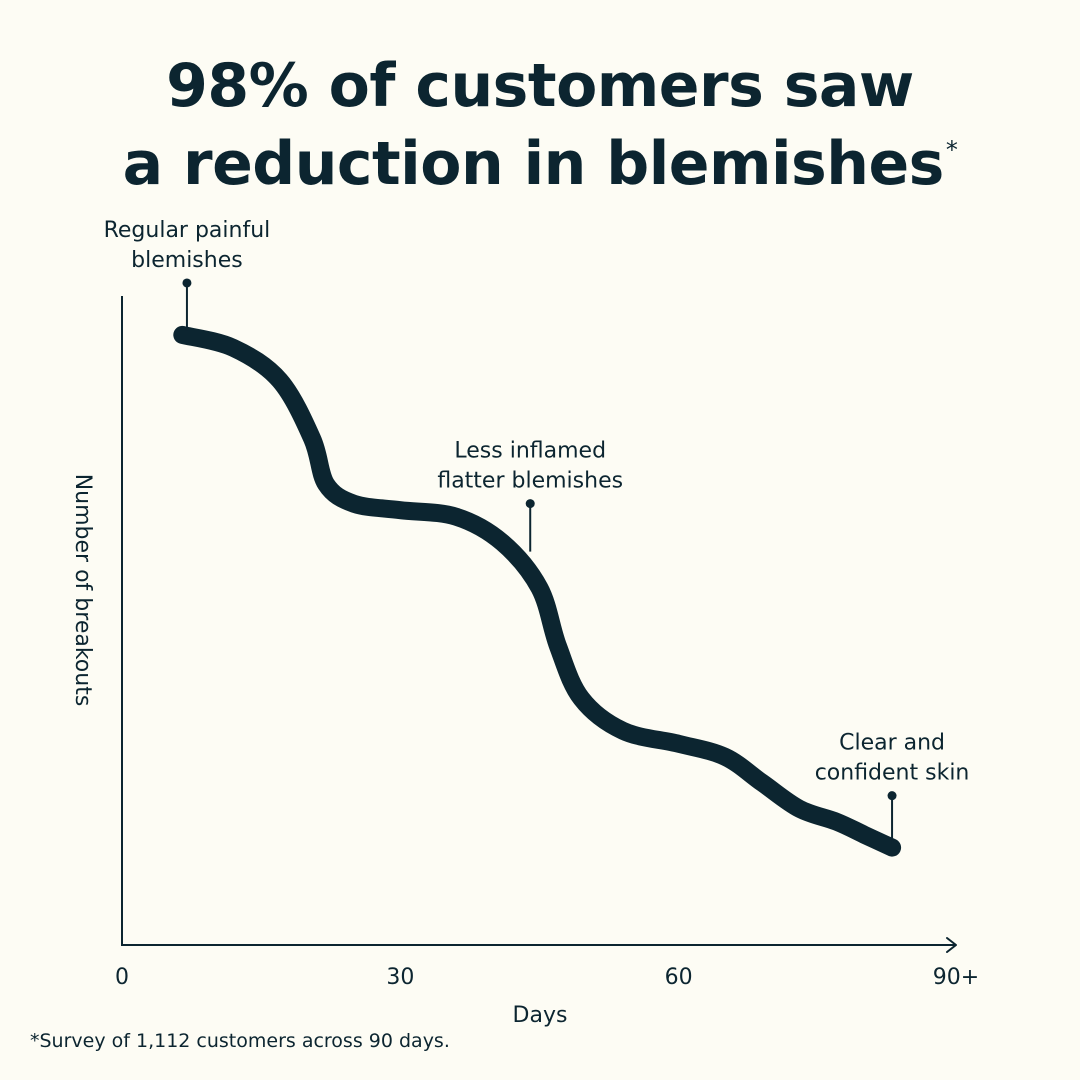 The height and width of the screenshot is (1080, 1080). What do you see at coordinates (187, 230) in the screenshot?
I see `annotation-label: Regular painful` at bounding box center [187, 230].